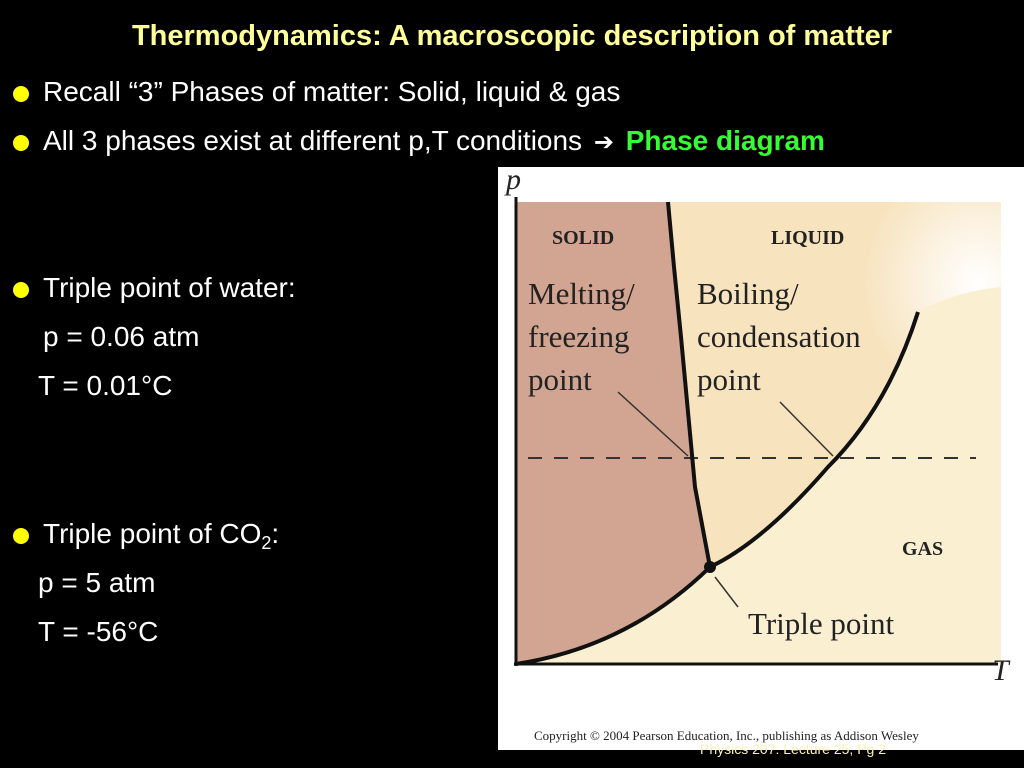 The height and width of the screenshot is (768, 1024). I want to click on co2-subscript: 2, so click(266, 543).